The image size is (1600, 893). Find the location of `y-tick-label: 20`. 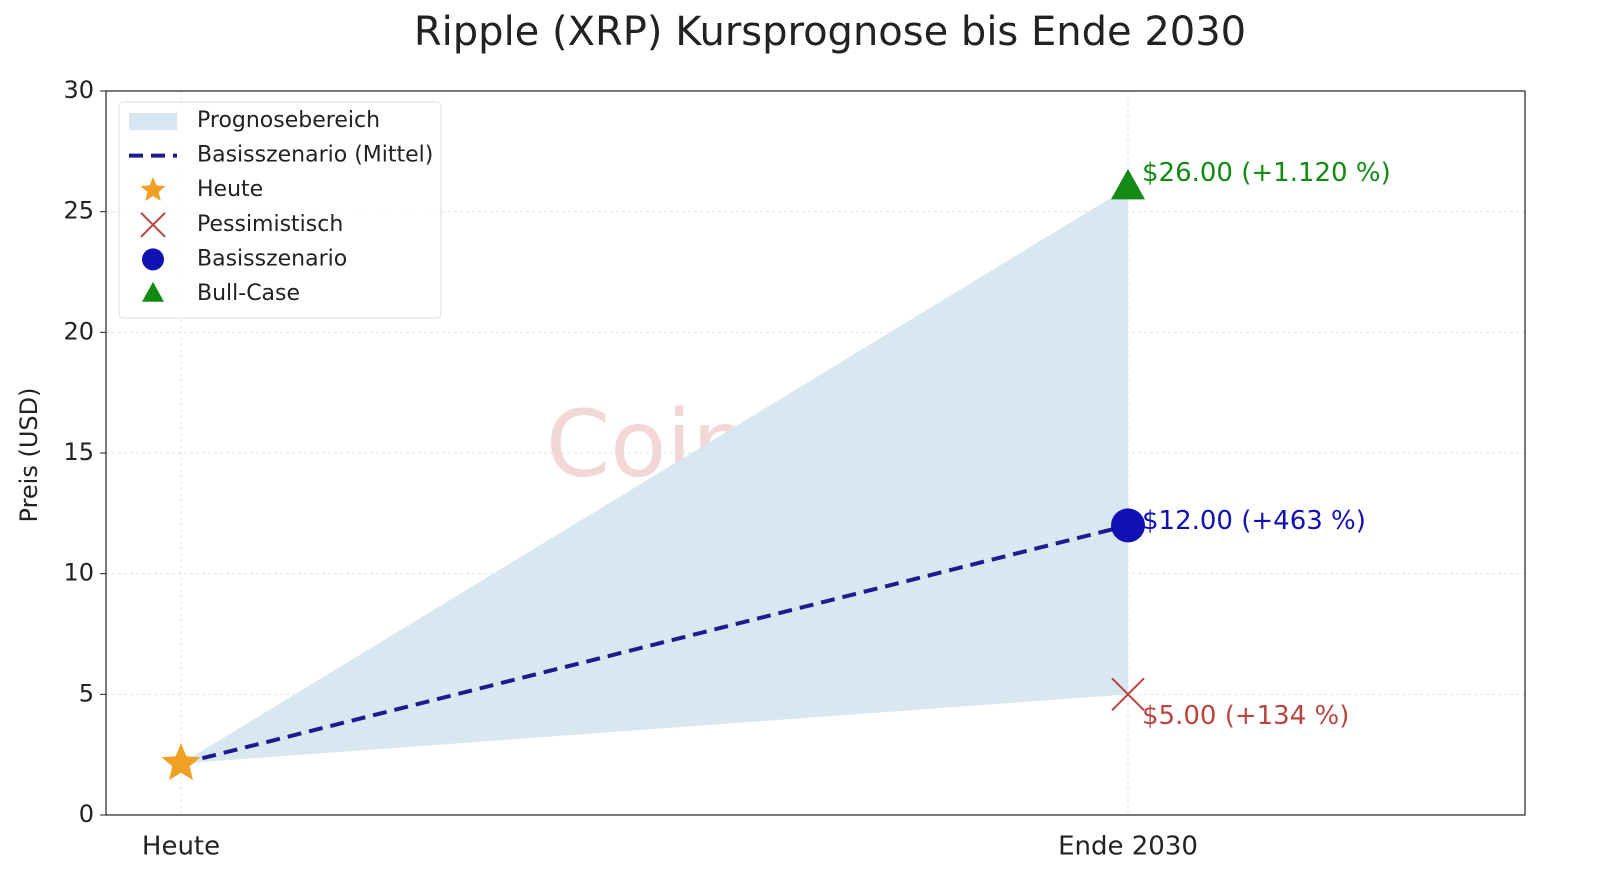

y-tick-label: 20 is located at coordinates (78, 331).